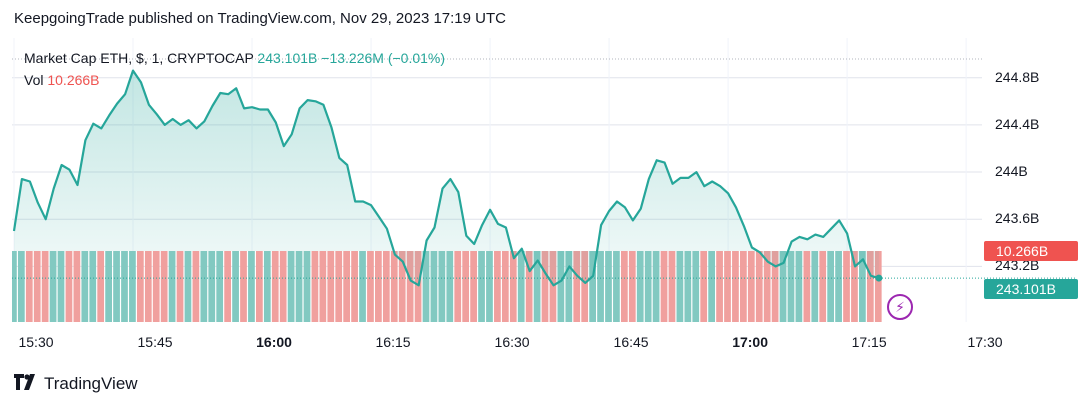 The image size is (1090, 407). What do you see at coordinates (139, 58) in the screenshot?
I see `symbol-label: Market Cap ETH, $, 1, CRYPTOCAP` at bounding box center [139, 58].